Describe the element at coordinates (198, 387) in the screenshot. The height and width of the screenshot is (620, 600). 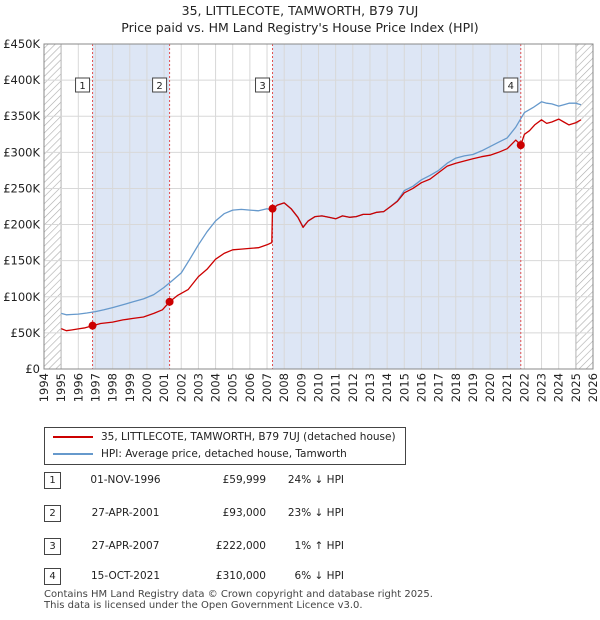
I see `x-tick-label: 2003` at that location.